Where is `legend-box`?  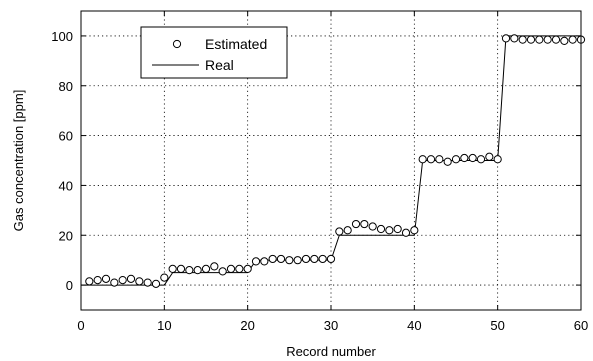
legend-box is located at coordinates (214, 52).